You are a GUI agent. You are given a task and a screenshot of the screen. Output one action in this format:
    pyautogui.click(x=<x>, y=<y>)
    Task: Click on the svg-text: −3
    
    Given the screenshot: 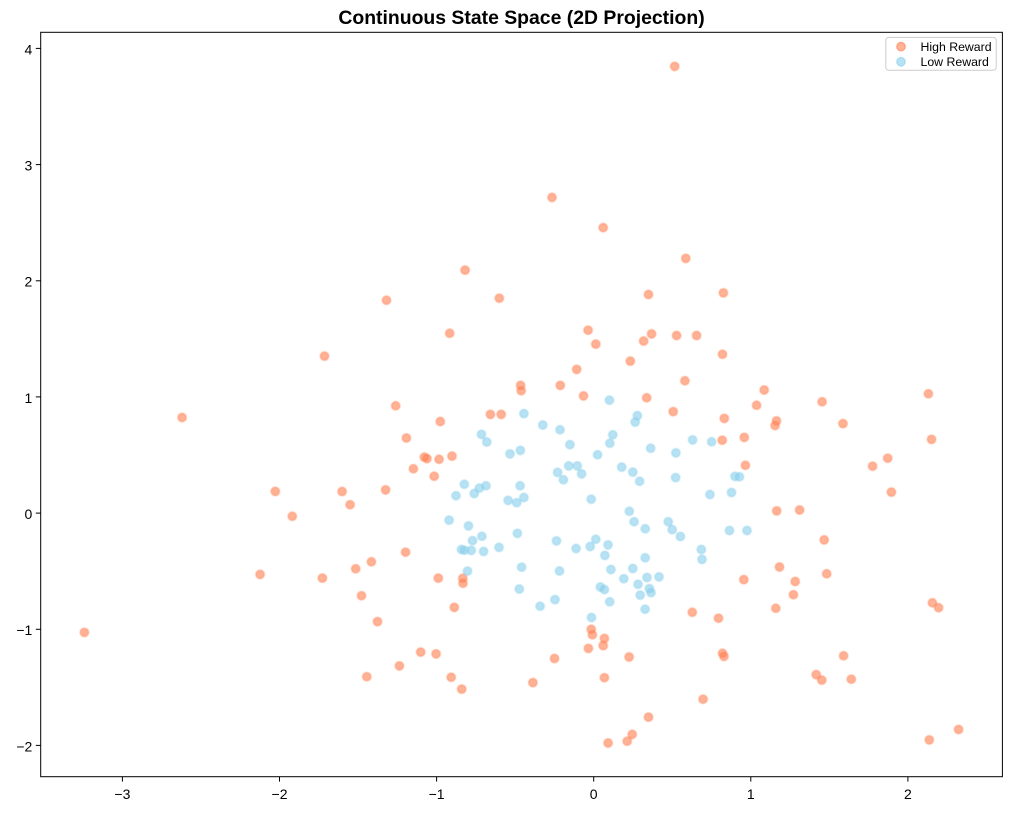 What is the action you would take?
    pyautogui.click(x=122, y=794)
    